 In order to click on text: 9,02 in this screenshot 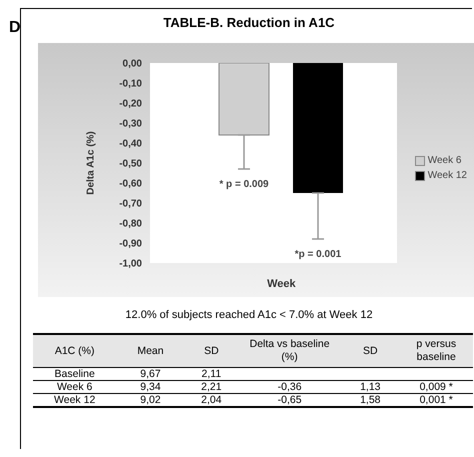, I will do `click(150, 400)`.